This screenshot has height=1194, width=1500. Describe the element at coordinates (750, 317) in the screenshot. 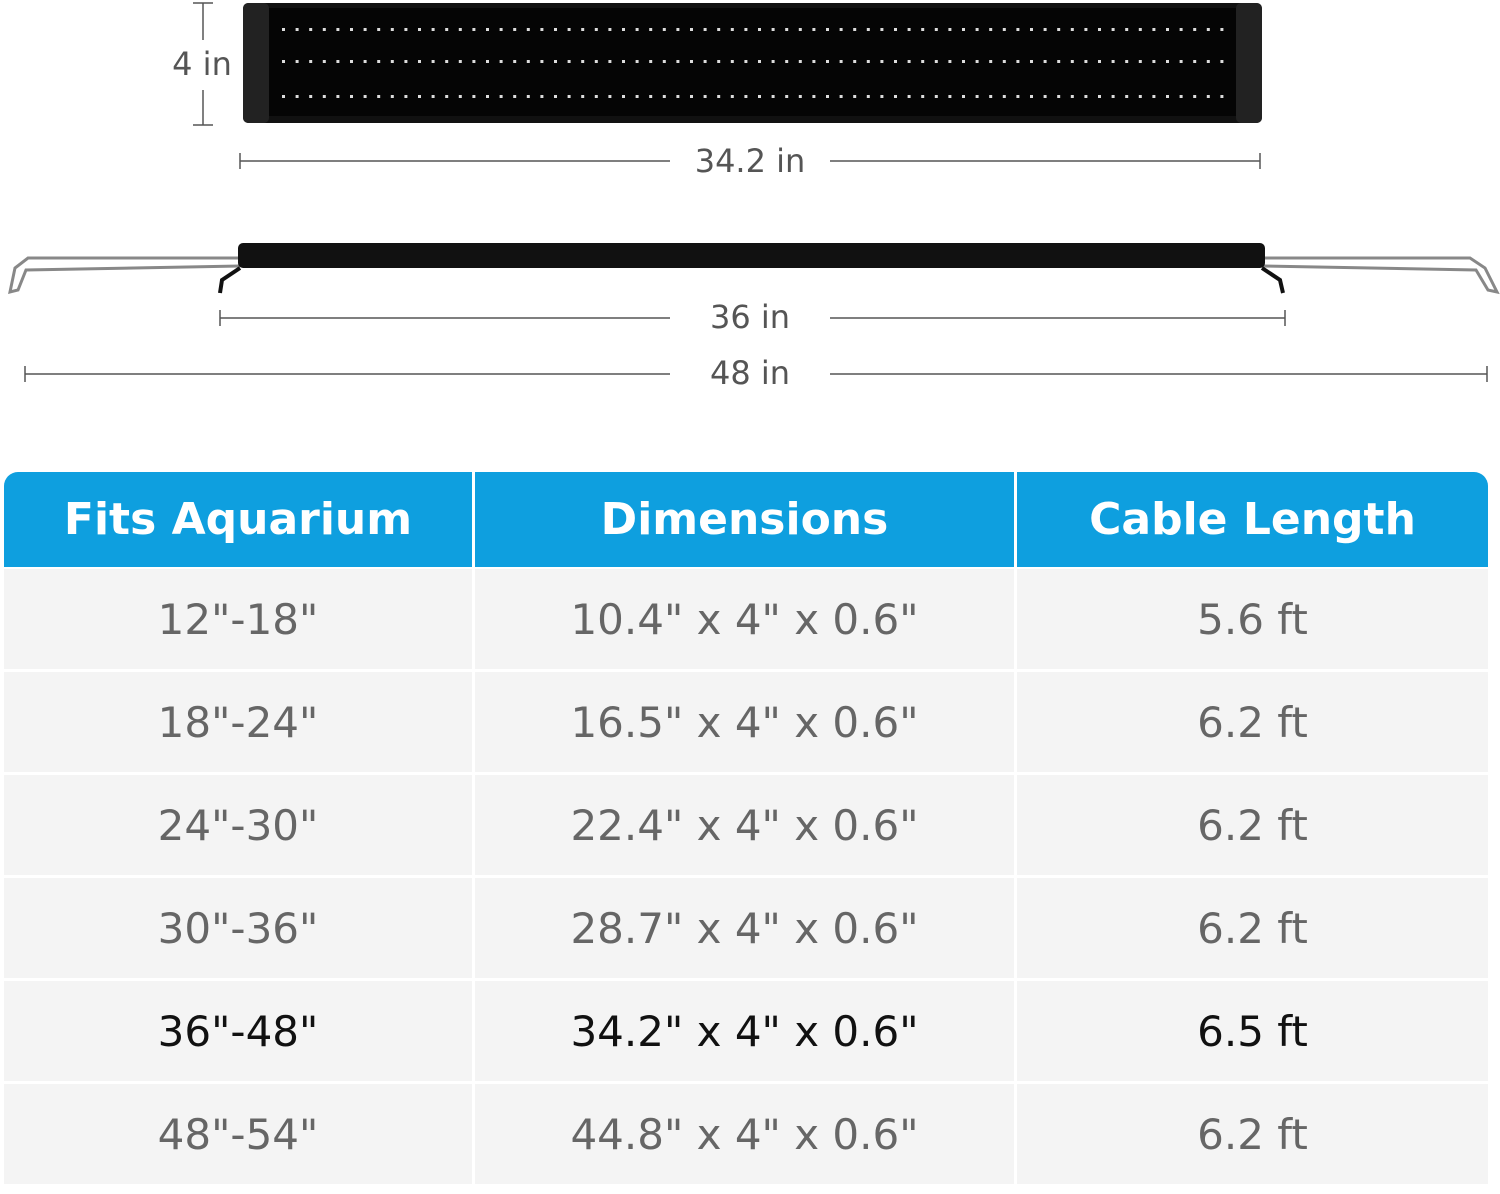

I see `min-length-label: 36 in` at that location.